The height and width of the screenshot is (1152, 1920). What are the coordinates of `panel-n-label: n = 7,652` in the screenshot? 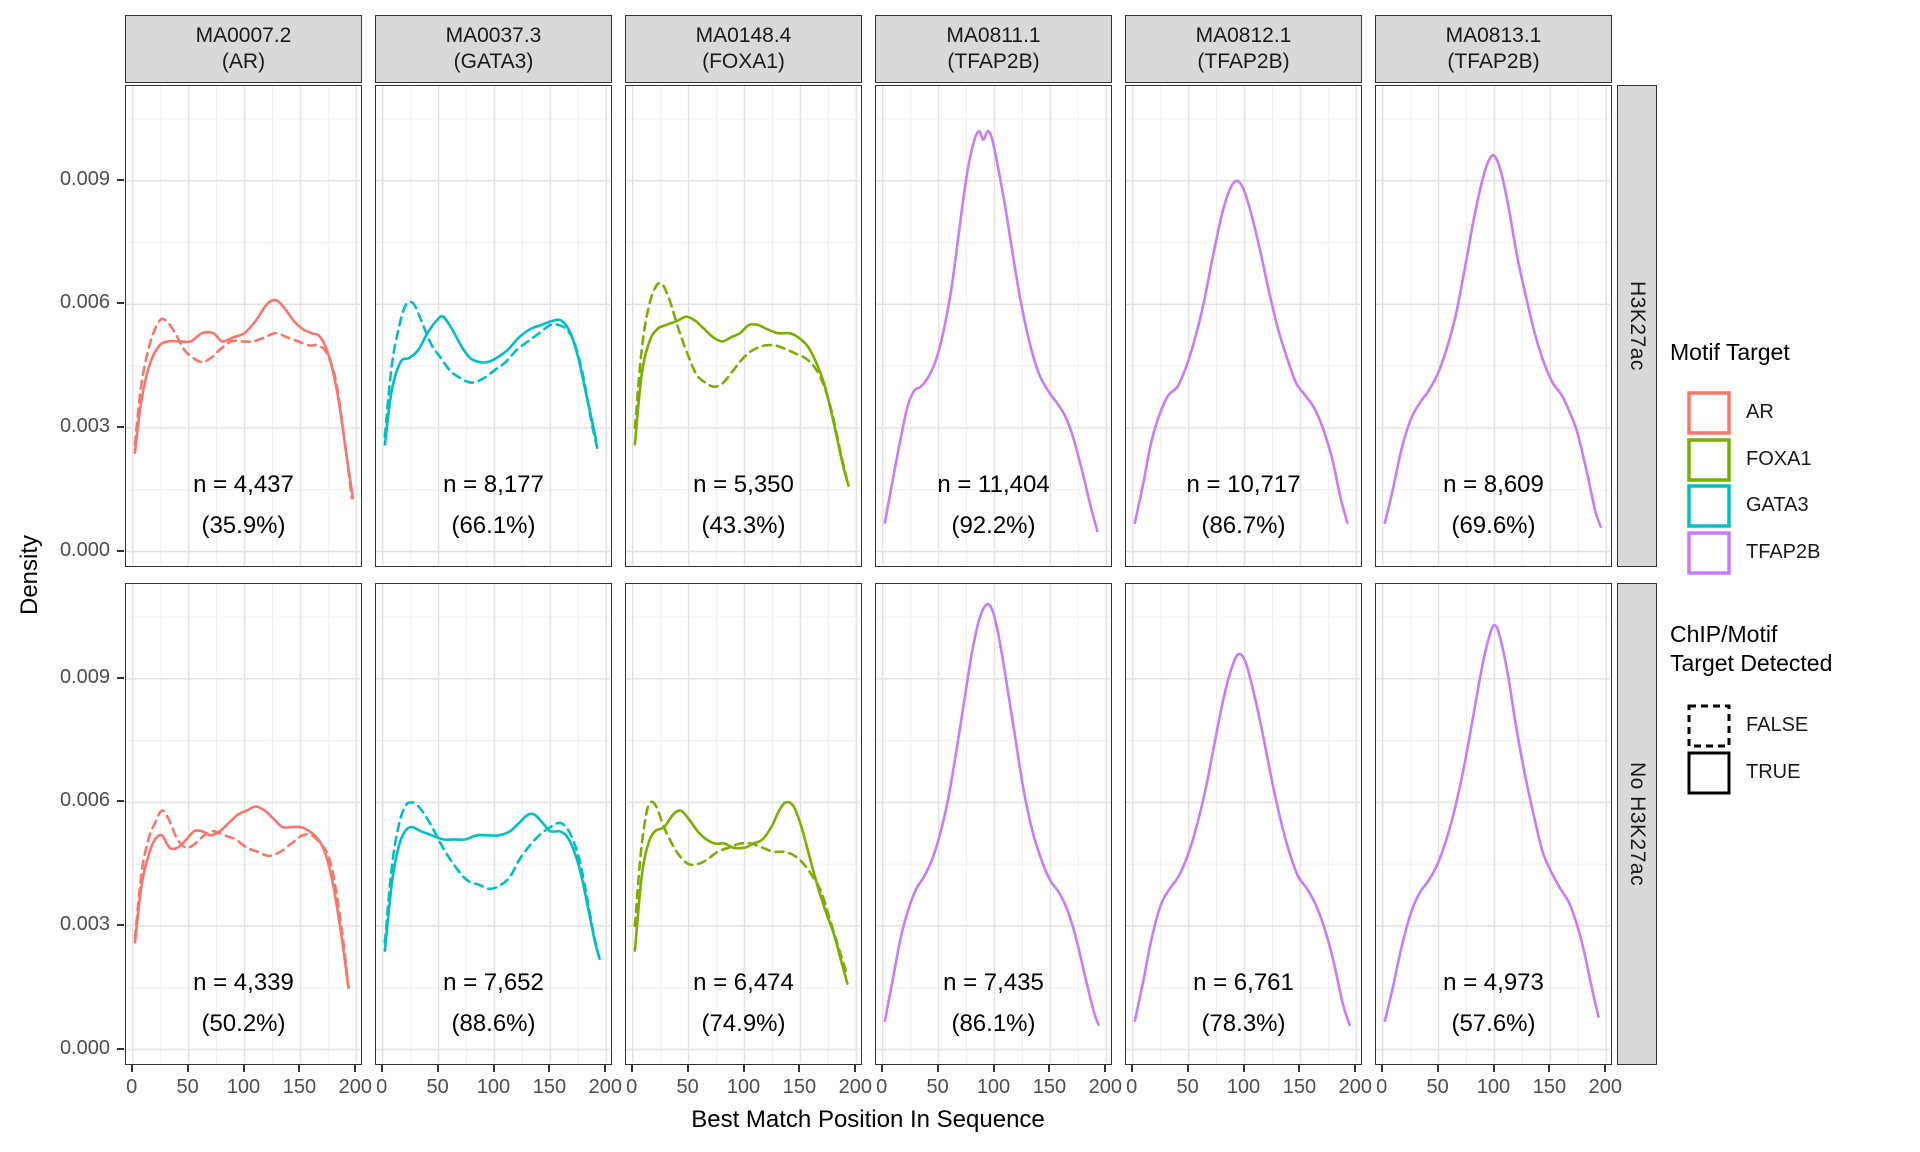 It's located at (493, 982).